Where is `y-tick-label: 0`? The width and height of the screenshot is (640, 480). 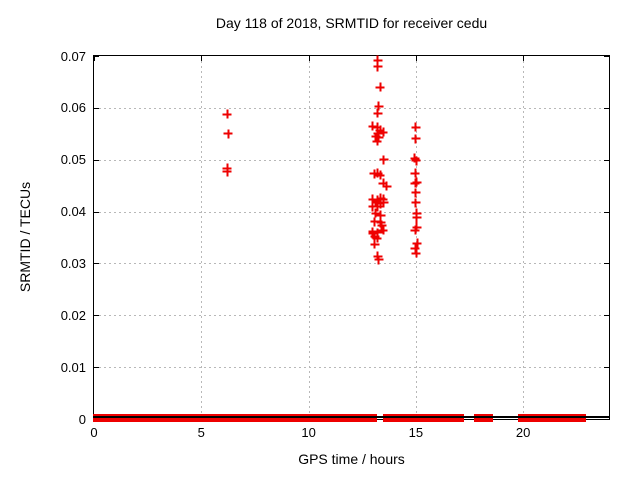 y-tick-label: 0 is located at coordinates (82, 419).